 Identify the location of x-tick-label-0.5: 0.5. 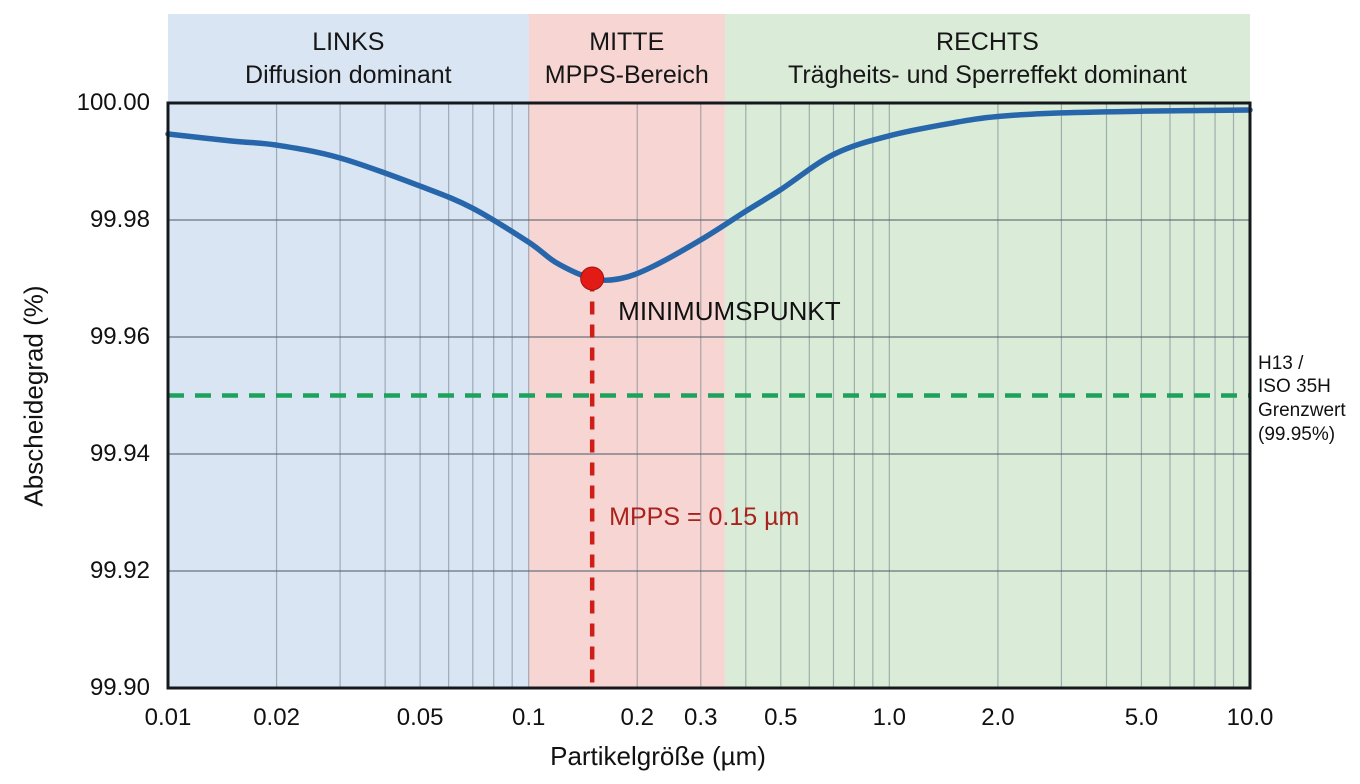
(781, 717).